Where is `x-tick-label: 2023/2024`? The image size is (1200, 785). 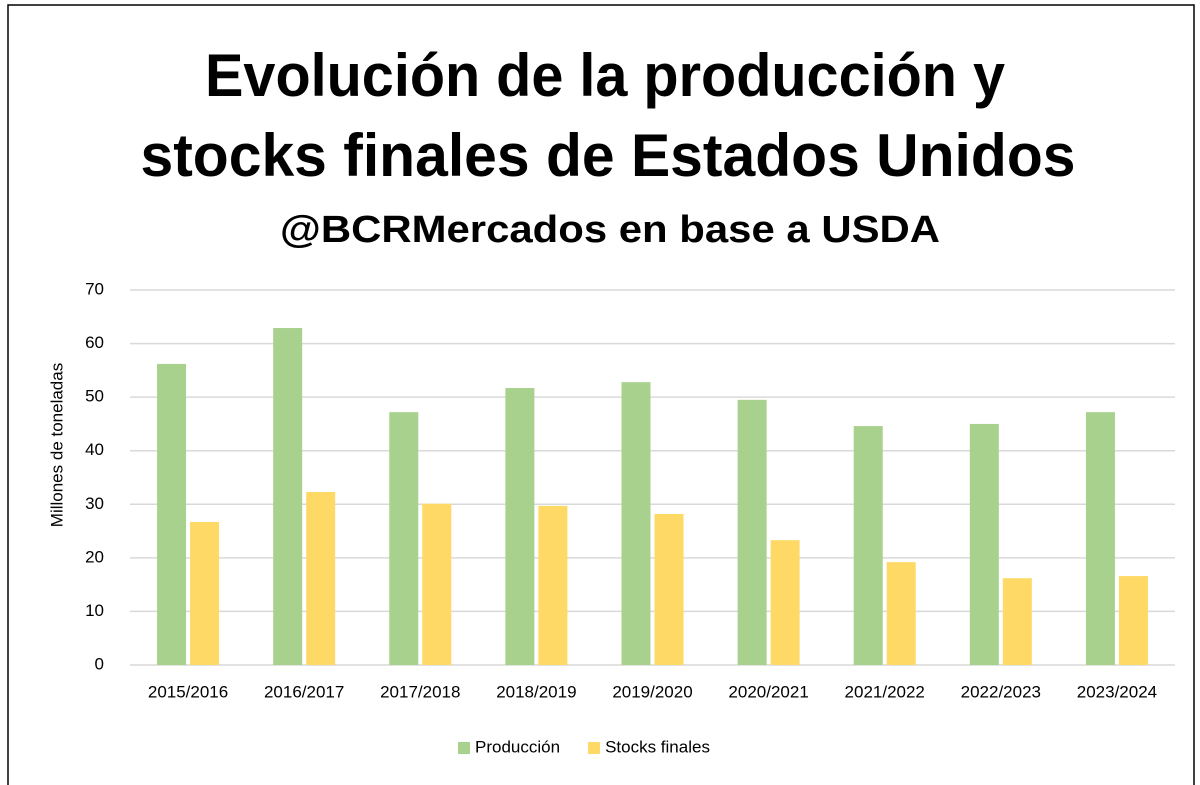 x-tick-label: 2023/2024 is located at coordinates (1117, 691).